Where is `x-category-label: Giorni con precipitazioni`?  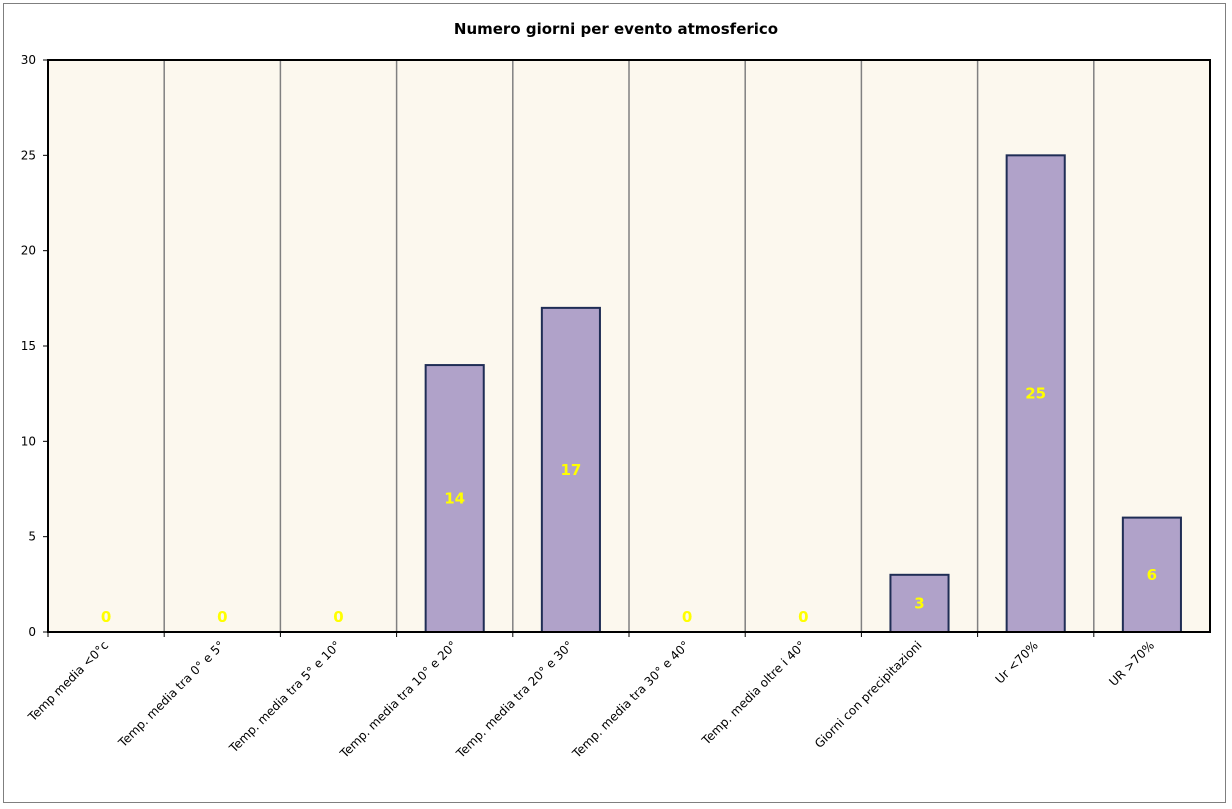
x-category-label: Giorni con precipitazioni is located at coordinates (868, 694).